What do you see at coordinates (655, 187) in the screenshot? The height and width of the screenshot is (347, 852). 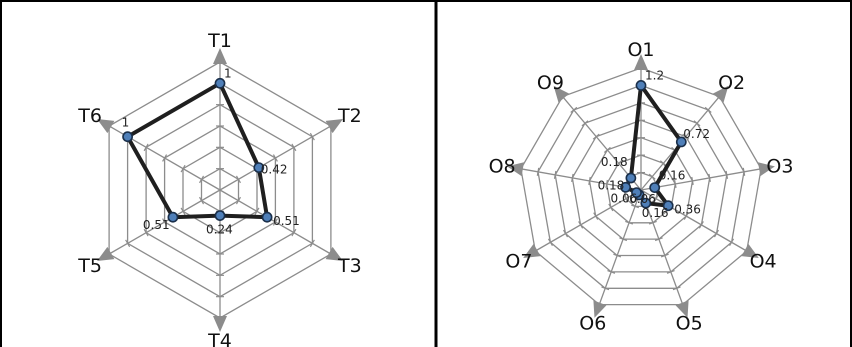 I see `data-point-o3` at bounding box center [655, 187].